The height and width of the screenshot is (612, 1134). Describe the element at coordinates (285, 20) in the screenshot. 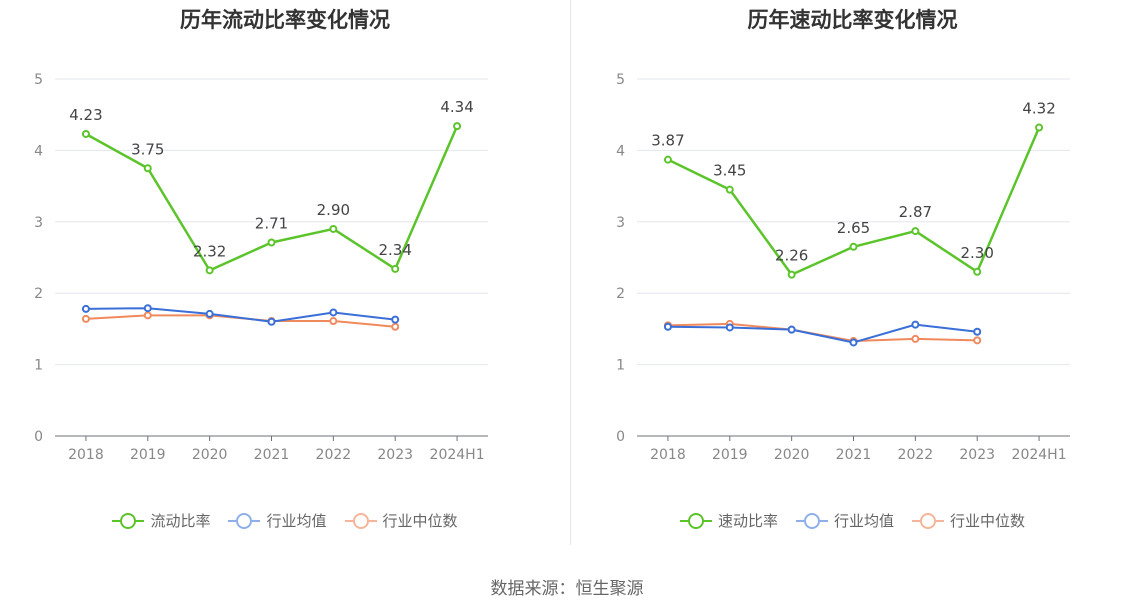

I see `chart-title: 历年流动比率变化情况` at that location.